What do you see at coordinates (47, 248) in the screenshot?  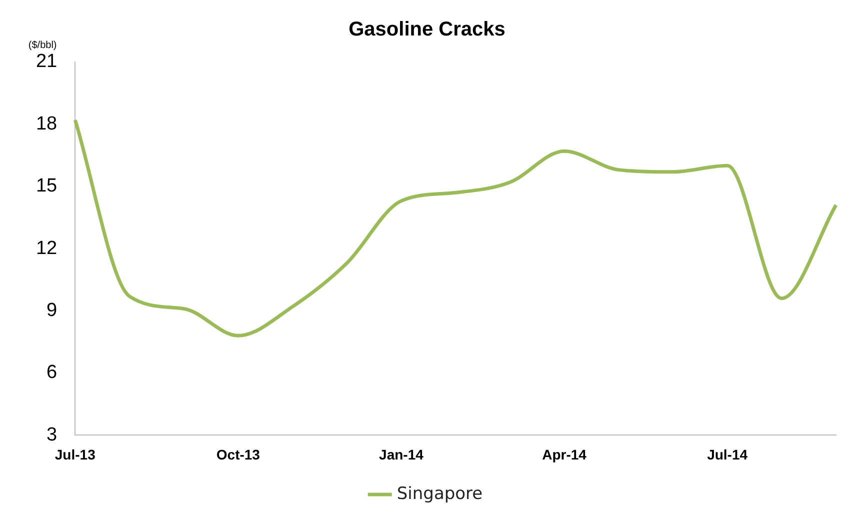 I see `y-tick-label: 12` at bounding box center [47, 248].